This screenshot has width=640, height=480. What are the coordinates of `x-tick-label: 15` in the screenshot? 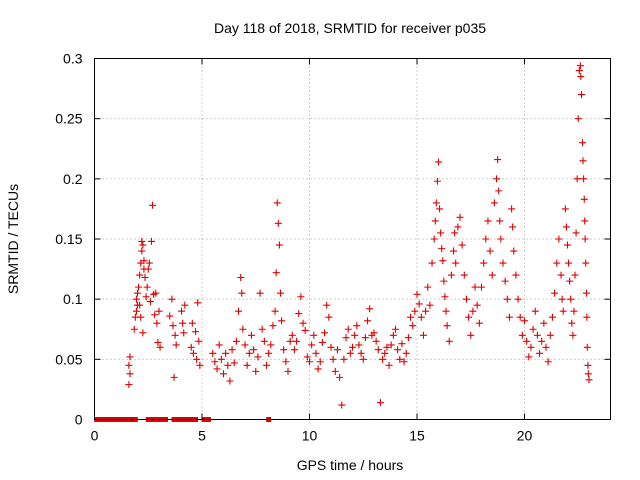 It's located at (417, 436).